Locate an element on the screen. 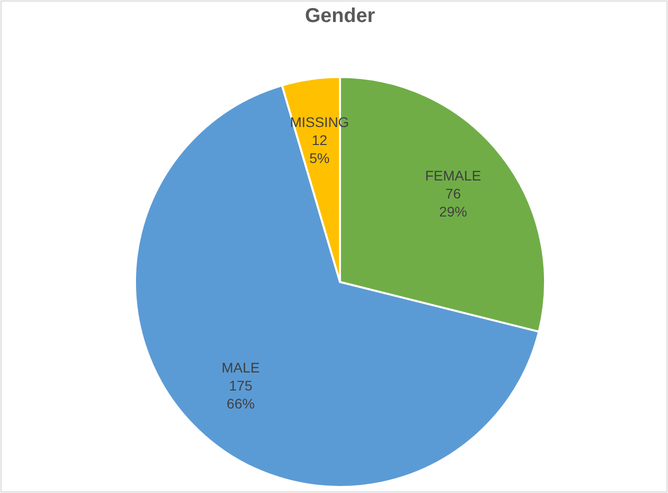 This screenshot has height=493, width=668. data-label: 175 66% is located at coordinates (240, 395).